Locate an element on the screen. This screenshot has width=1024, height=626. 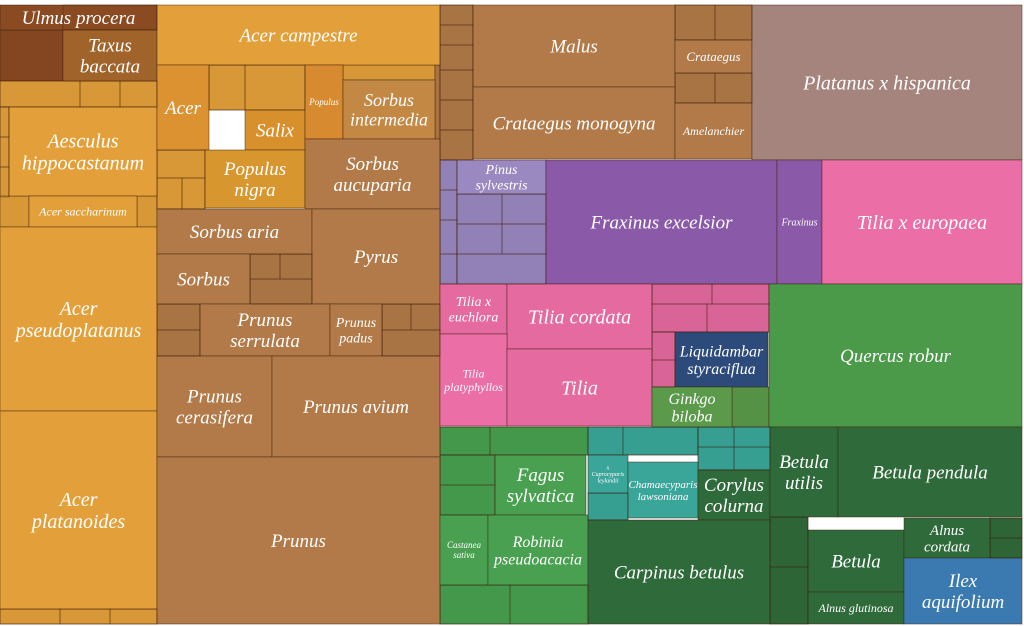
treemap-label-platanus-x-hispanica: Platanus x hispanica is located at coordinates (886, 84).